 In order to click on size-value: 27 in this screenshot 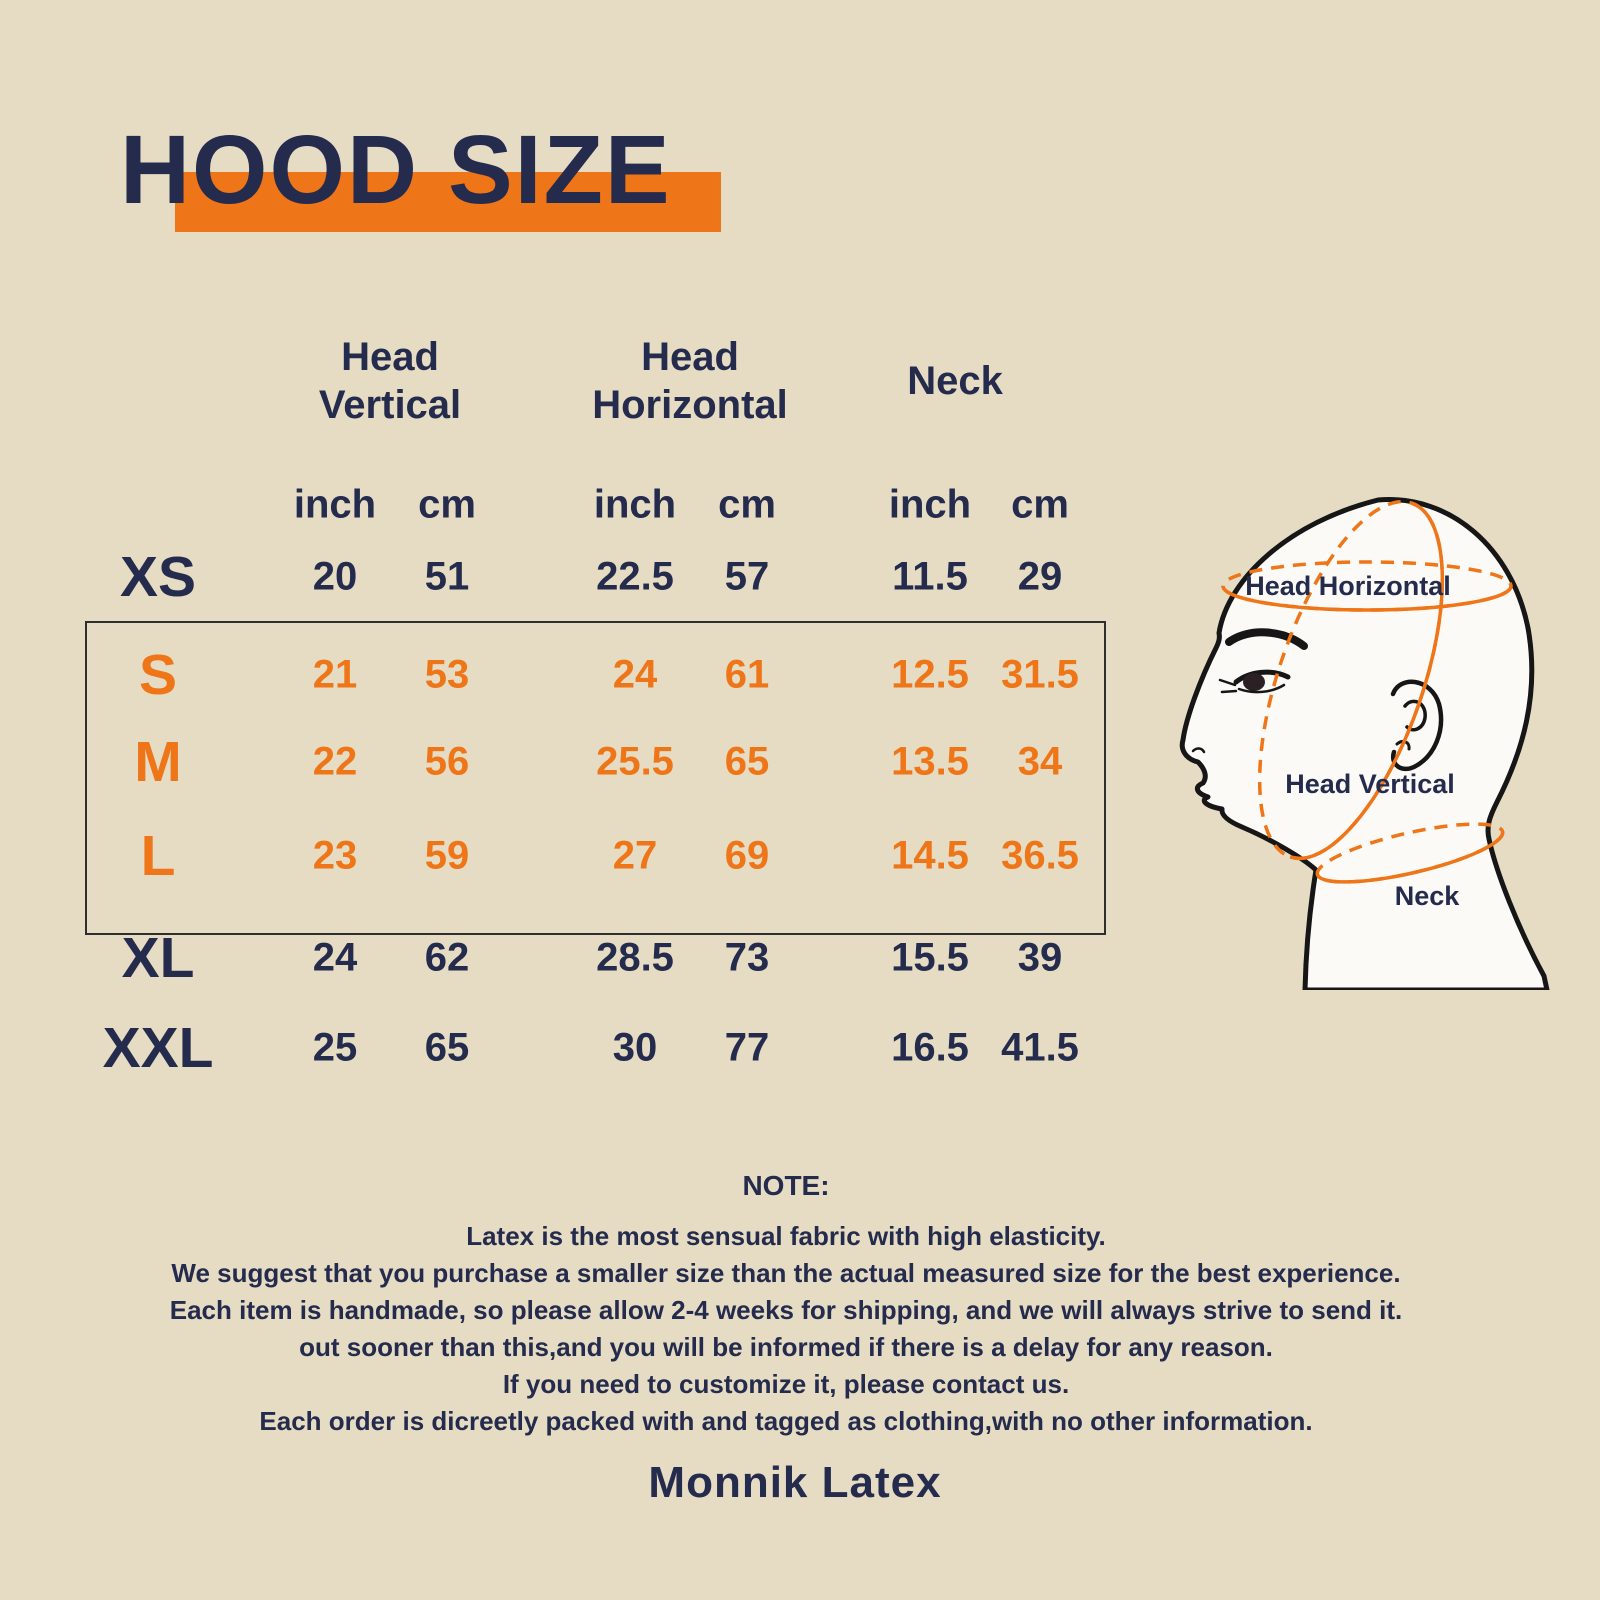, I will do `click(635, 855)`.